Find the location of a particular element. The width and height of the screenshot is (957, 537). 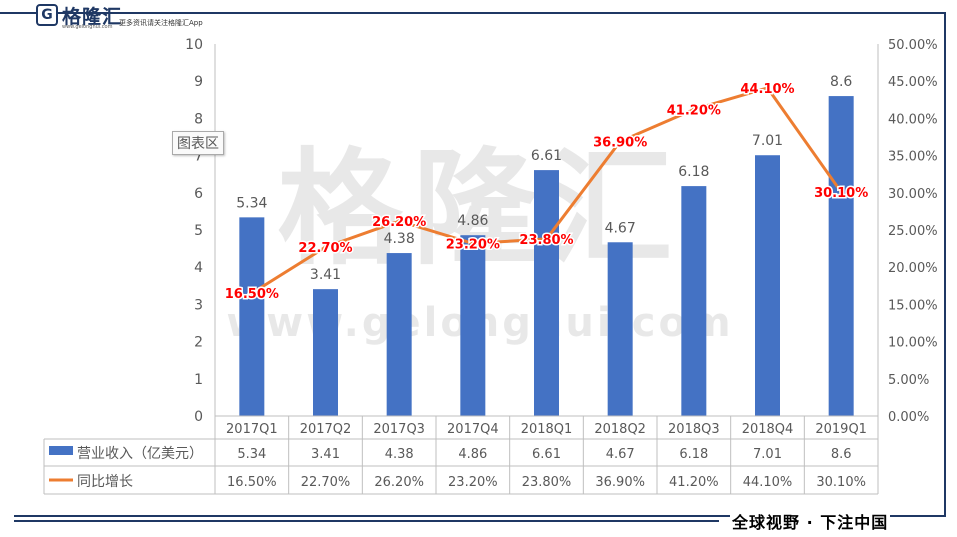

left-tick-label: 9 is located at coordinates (198, 82).